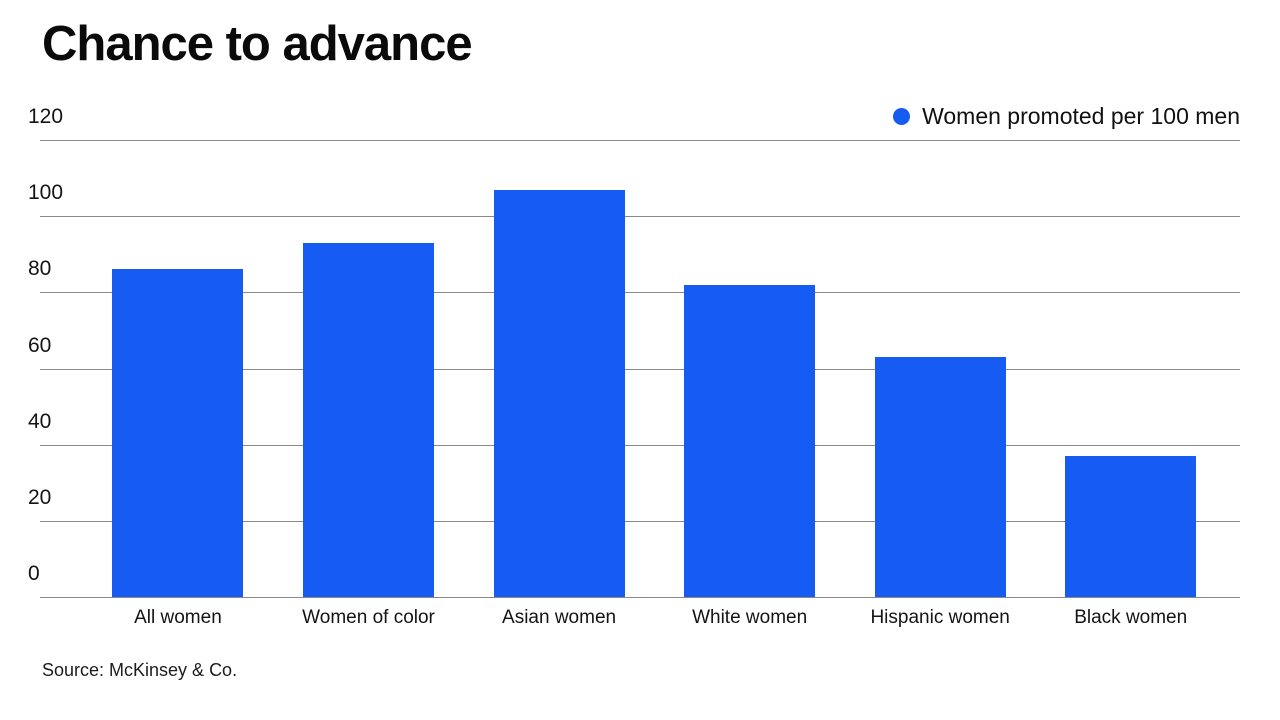 Image resolution: width=1280 pixels, height=720 pixels. What do you see at coordinates (559, 393) in the screenshot?
I see `bar-asian-women` at bounding box center [559, 393].